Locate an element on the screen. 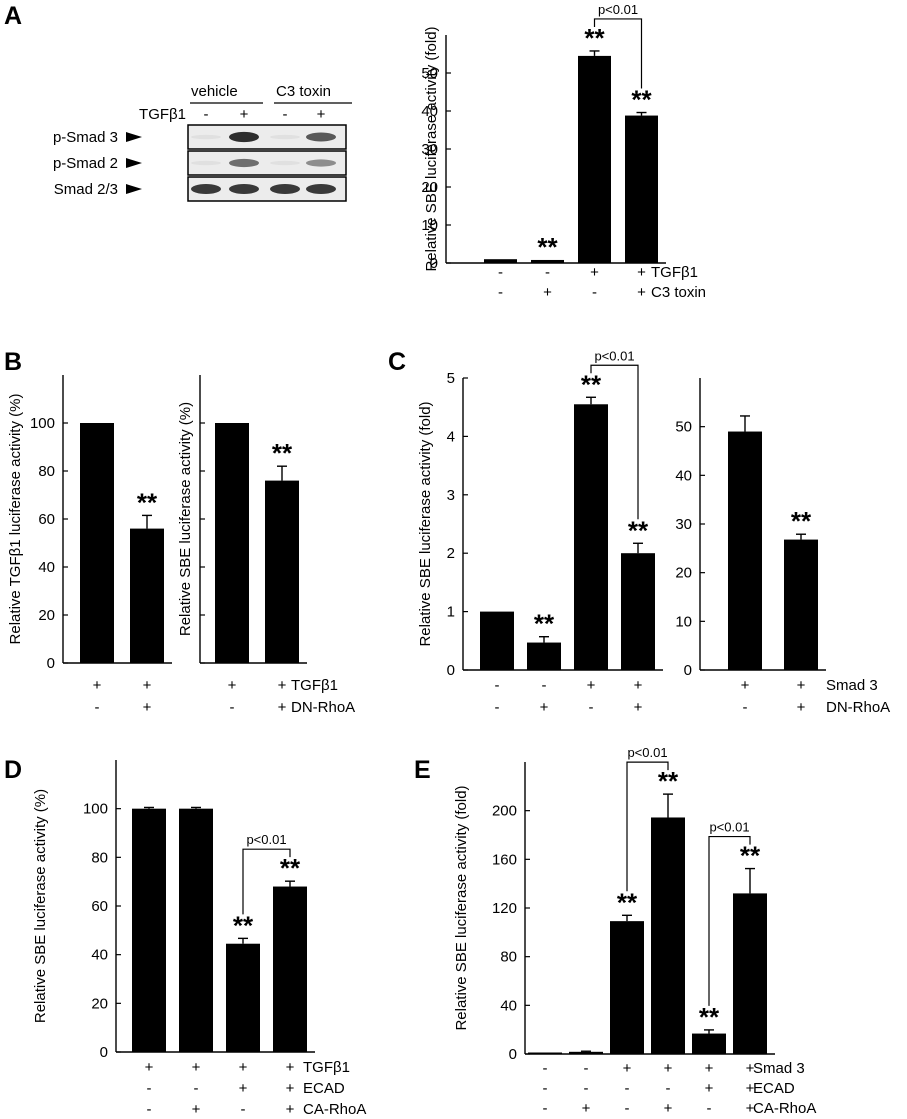 The image size is (907, 1119). y-tick-label: 3 is located at coordinates (451, 495).